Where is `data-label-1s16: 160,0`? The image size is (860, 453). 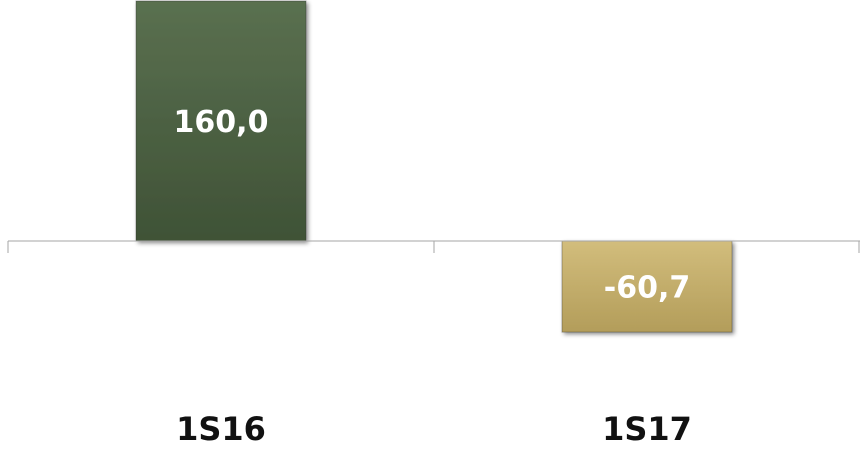 data-label-1s16: 160,0 is located at coordinates (221, 122).